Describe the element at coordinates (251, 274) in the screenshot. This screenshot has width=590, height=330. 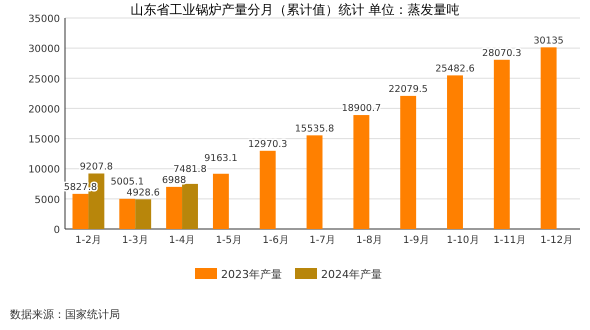
I see `legend-label: 2023年产量` at that location.